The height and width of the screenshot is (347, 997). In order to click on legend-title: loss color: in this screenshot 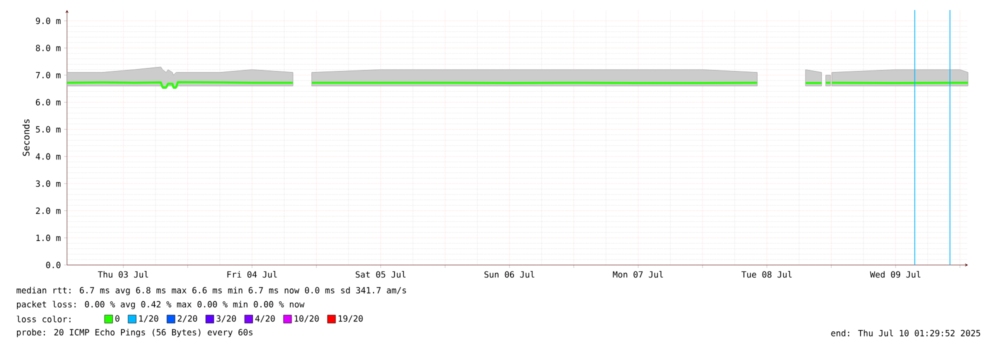, I will do `click(43, 319)`.